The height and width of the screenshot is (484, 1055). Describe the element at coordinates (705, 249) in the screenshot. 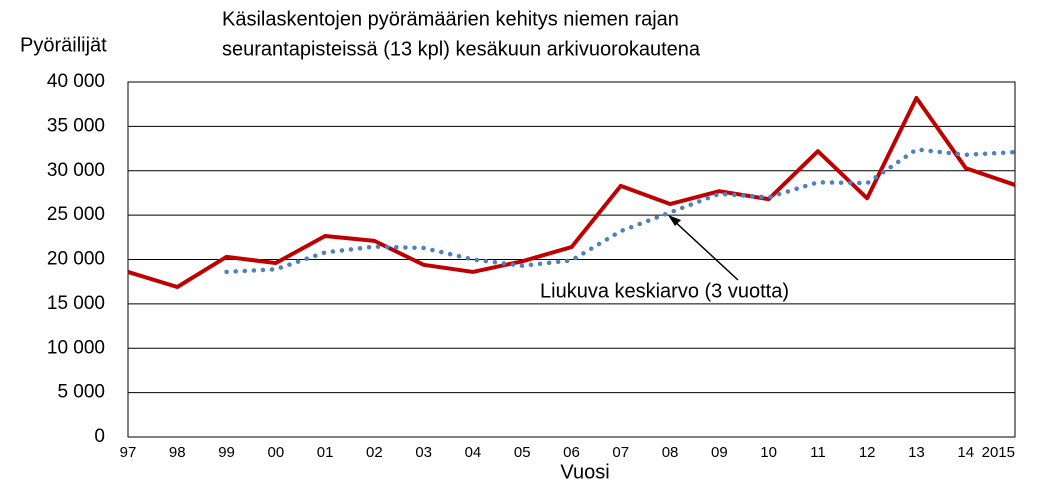

I see `annotation-arrow` at that location.